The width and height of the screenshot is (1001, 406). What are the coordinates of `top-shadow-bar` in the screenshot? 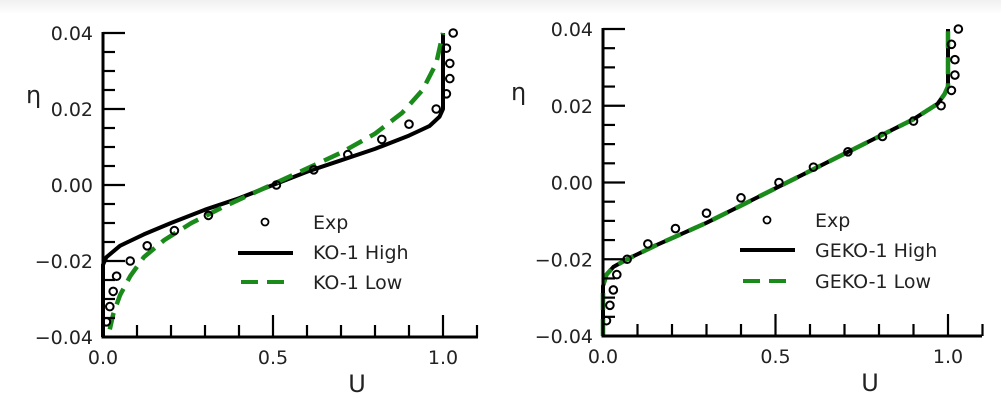 It's located at (500, 7).